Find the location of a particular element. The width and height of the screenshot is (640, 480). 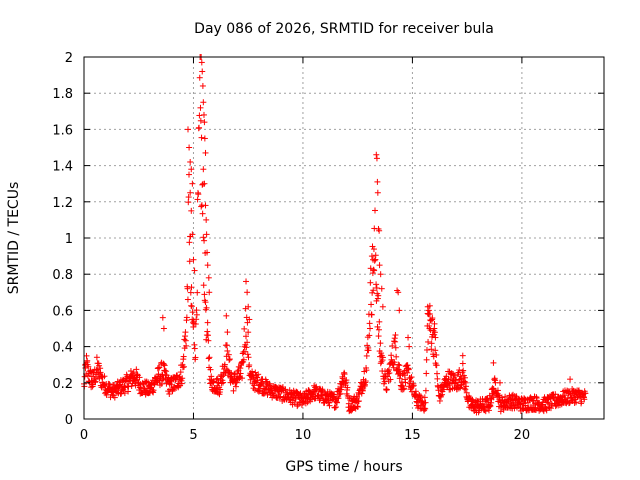

x-tick-labels: 0 5 10 15 20 is located at coordinates (305, 435).